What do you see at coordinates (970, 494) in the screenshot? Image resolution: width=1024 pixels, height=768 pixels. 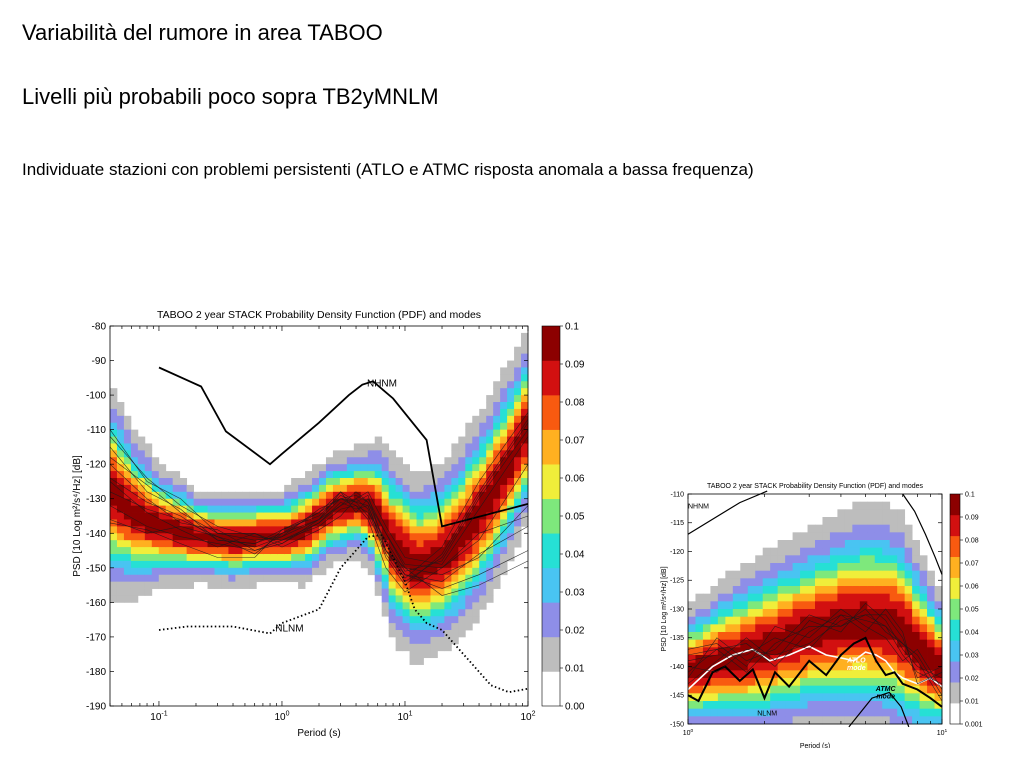 I see `colorbar-tick-label: 0.1` at bounding box center [970, 494].